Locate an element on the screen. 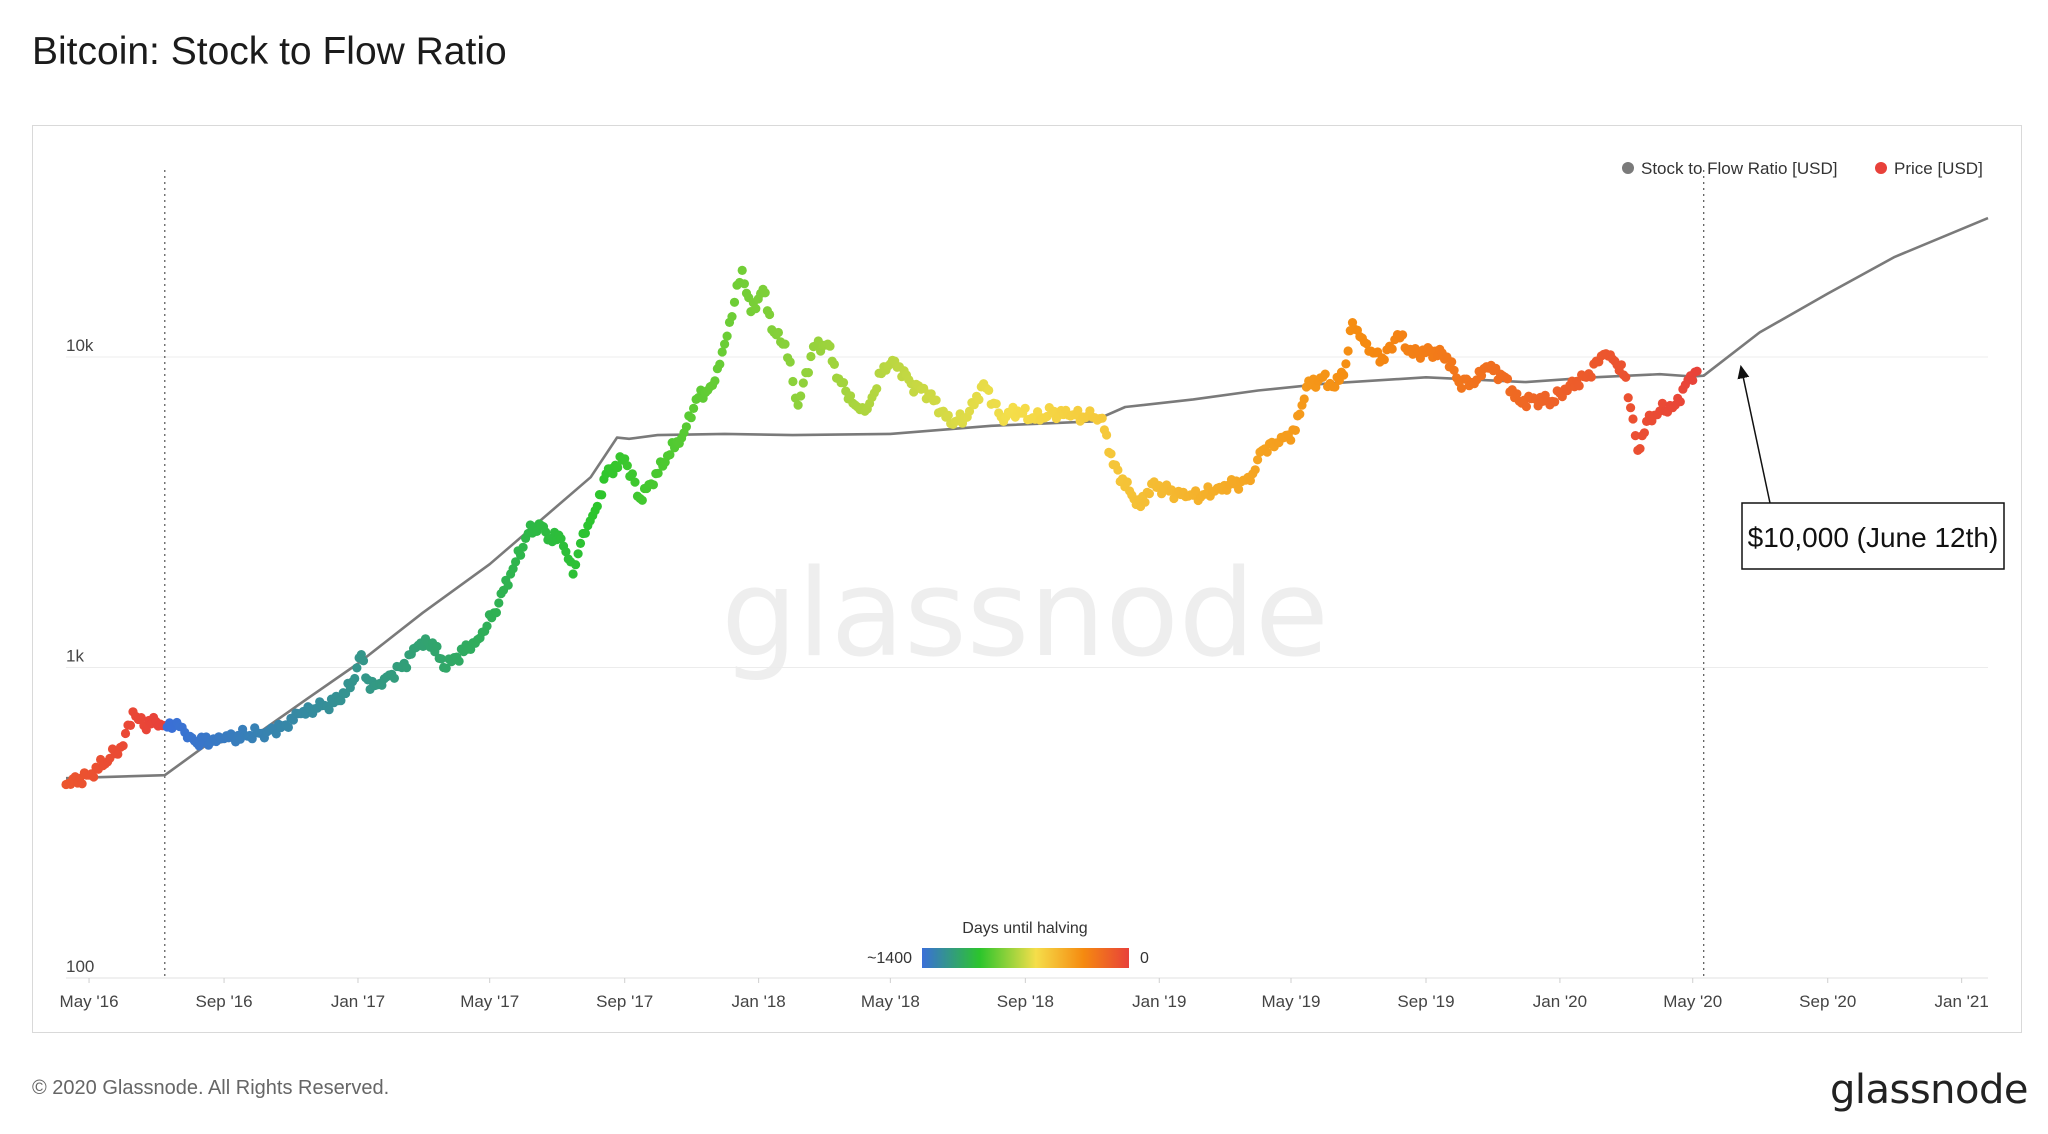 Image resolution: width=2048 pixels, height=1134 pixels. x-tick-label: May '17 is located at coordinates (489, 1001).